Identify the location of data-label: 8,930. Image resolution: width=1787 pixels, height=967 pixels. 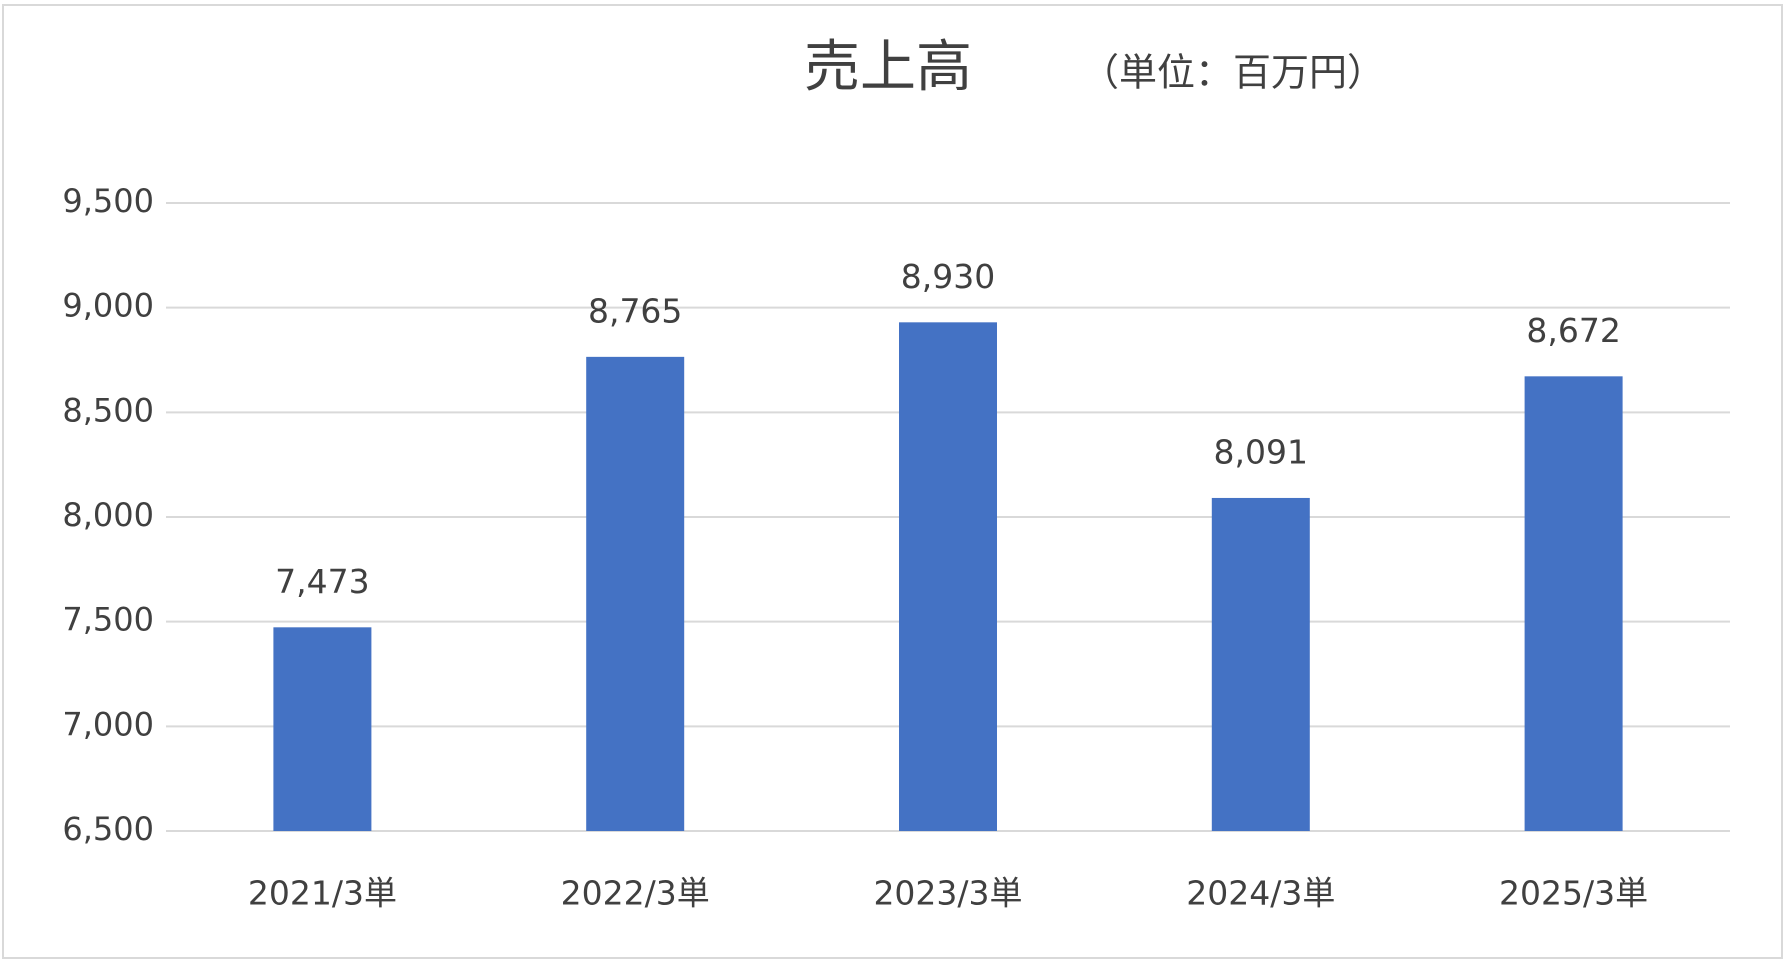
(948, 276).